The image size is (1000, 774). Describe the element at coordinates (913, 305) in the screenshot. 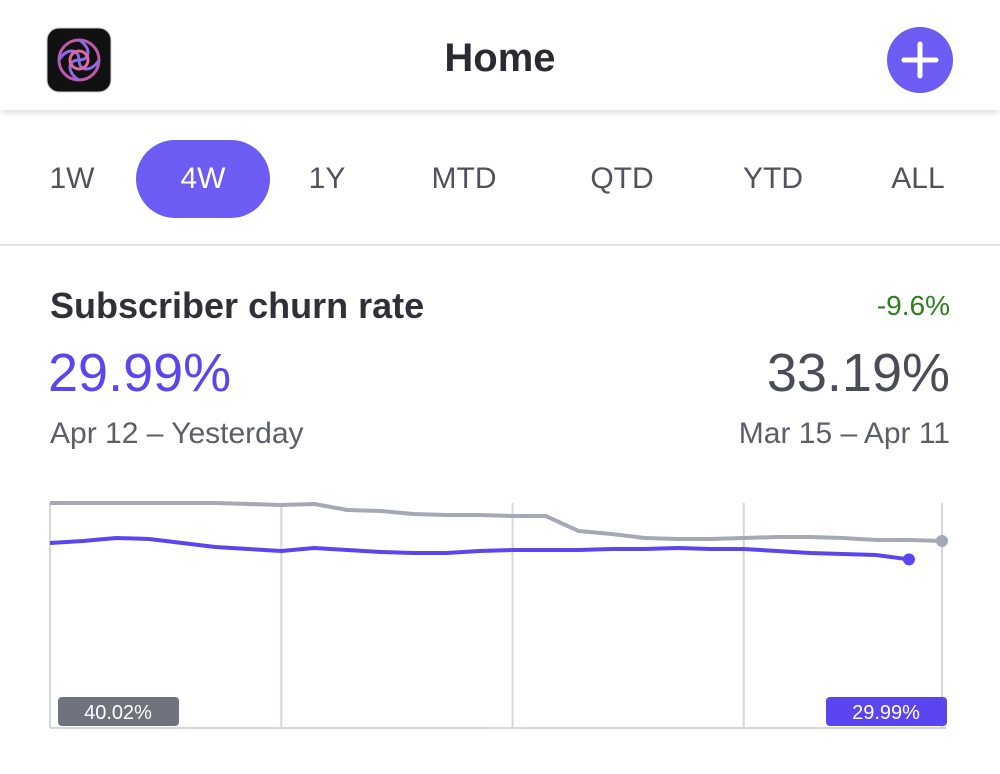

I see `metric-change: -9.6%` at that location.